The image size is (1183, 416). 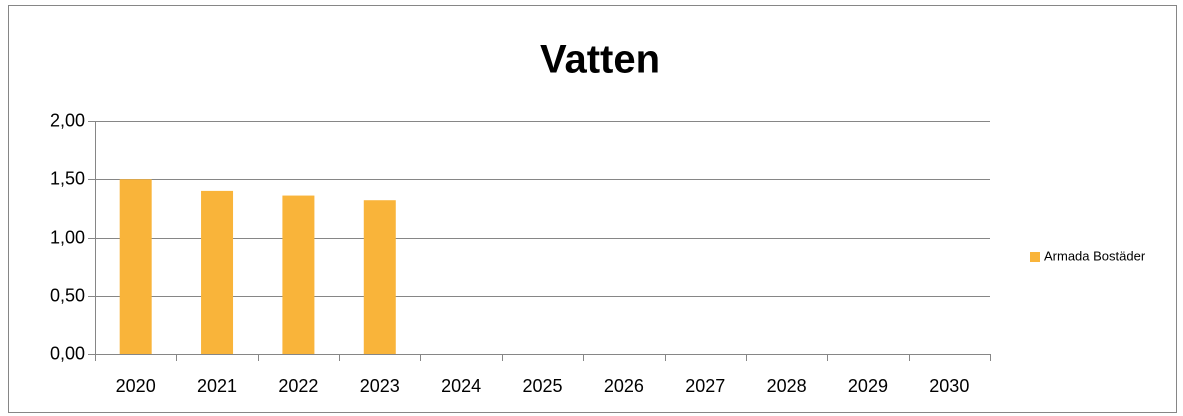 What do you see at coordinates (868, 386) in the screenshot?
I see `x-tick-label: 2029` at bounding box center [868, 386].